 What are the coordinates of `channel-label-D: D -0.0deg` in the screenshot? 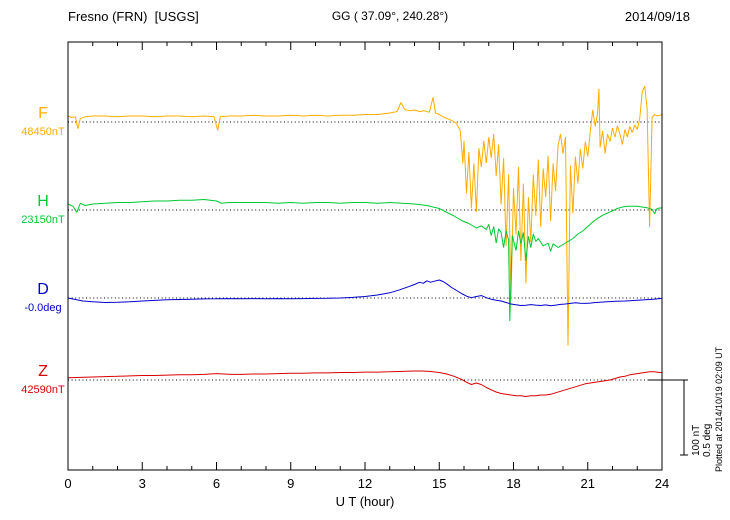 It's located at (43, 297).